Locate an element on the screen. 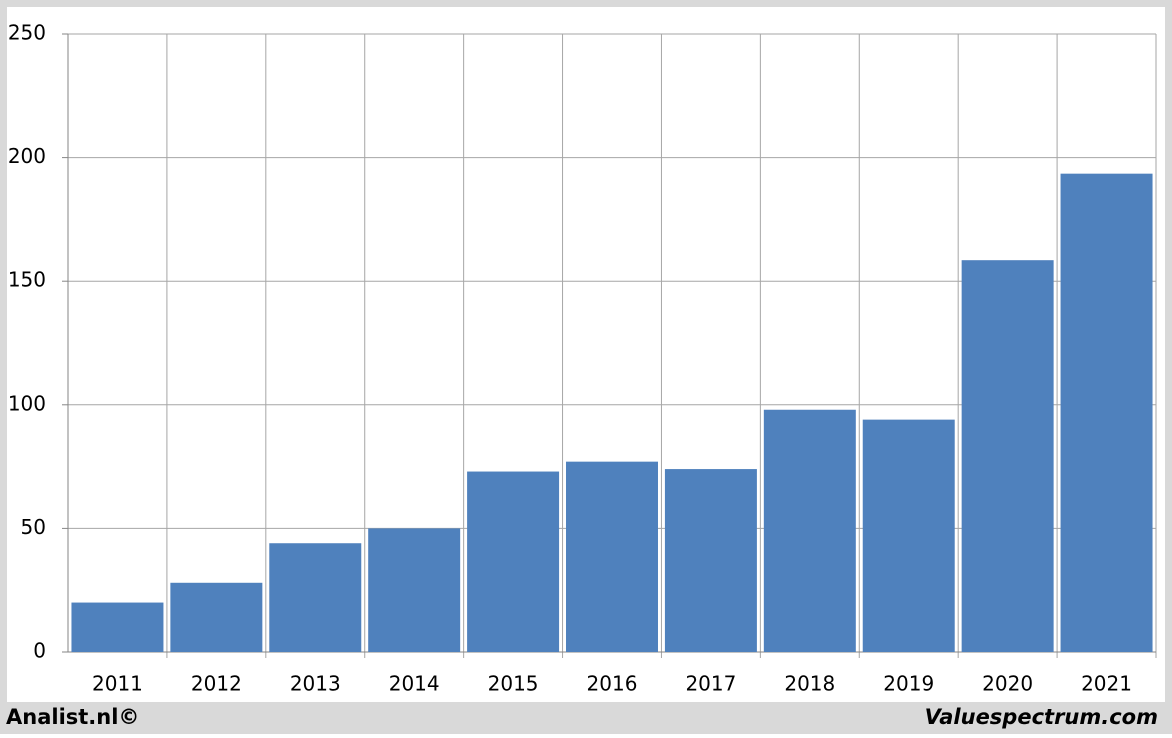 The width and height of the screenshot is (1172, 738). y-tick-label: 50 is located at coordinates (33, 527).